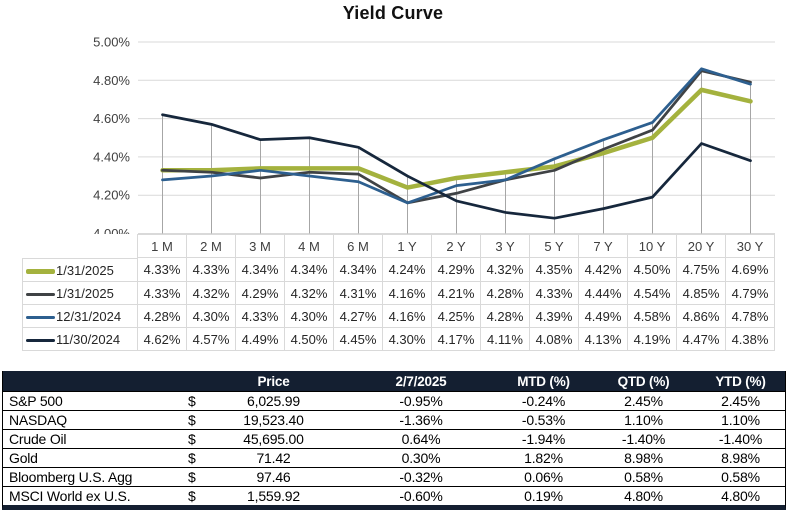 The image size is (786, 514). What do you see at coordinates (94, 381) in the screenshot?
I see `market-column-header` at bounding box center [94, 381].